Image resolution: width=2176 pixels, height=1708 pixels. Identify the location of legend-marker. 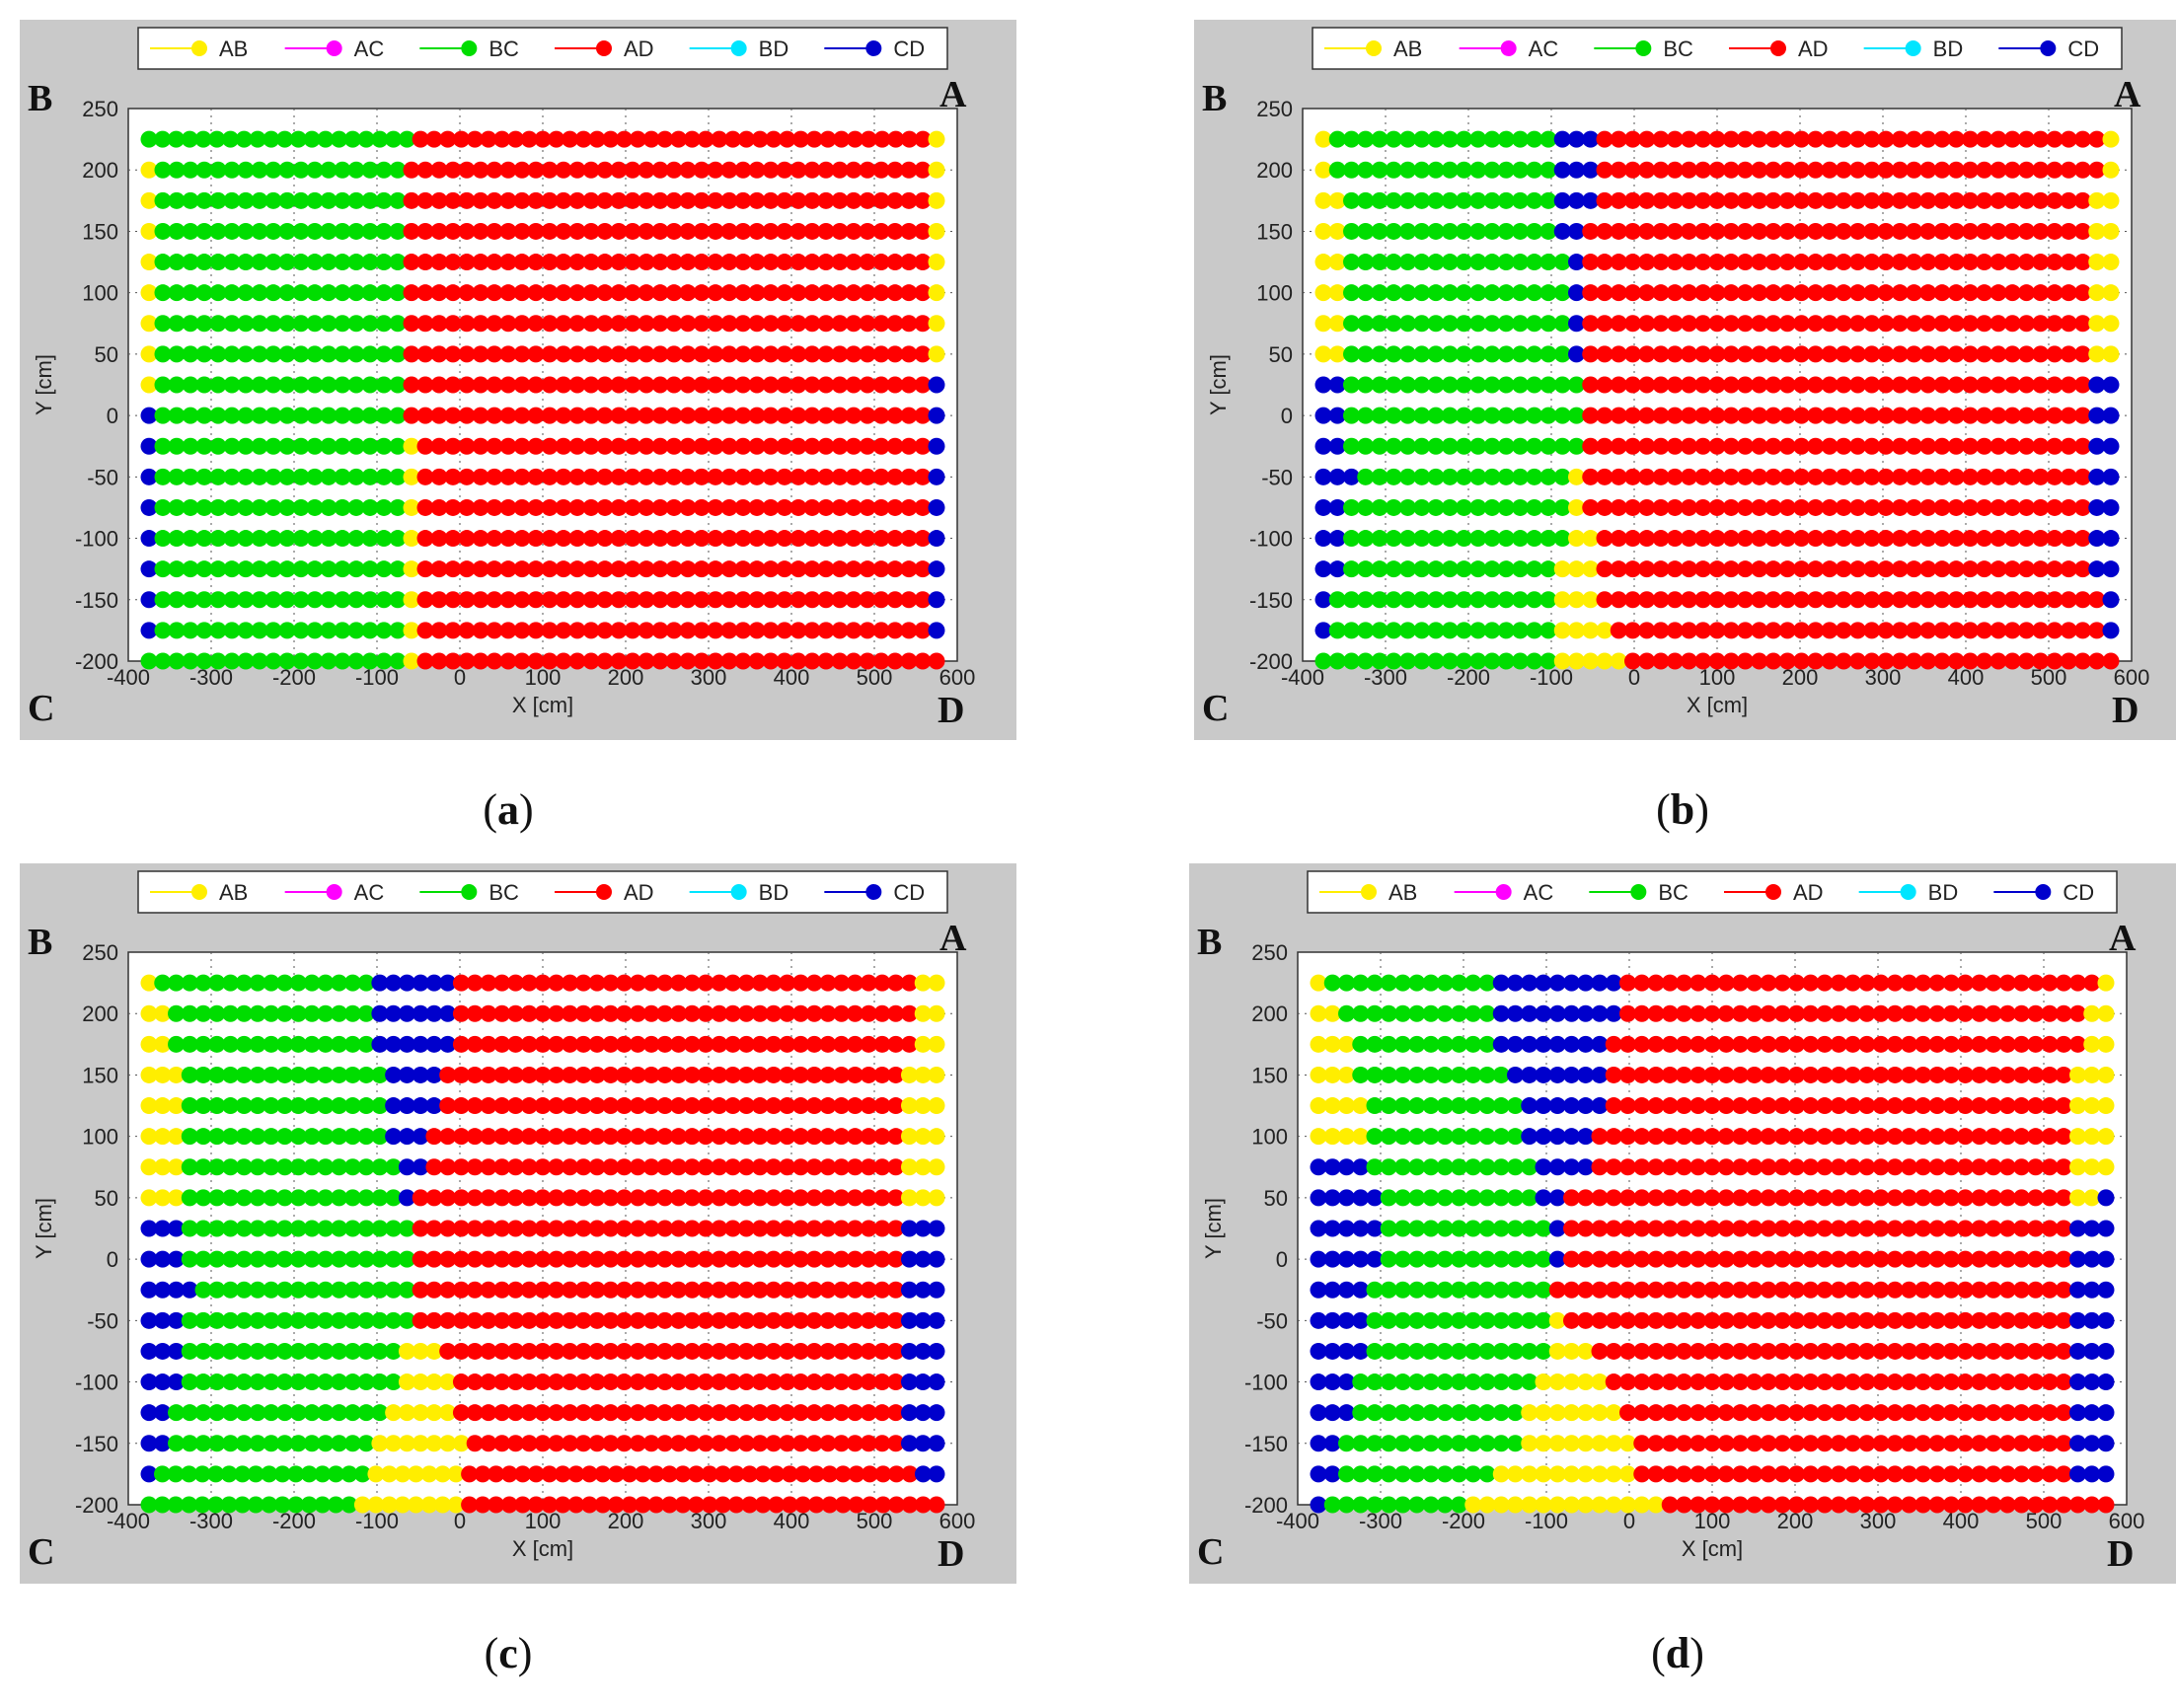
(470, 892).